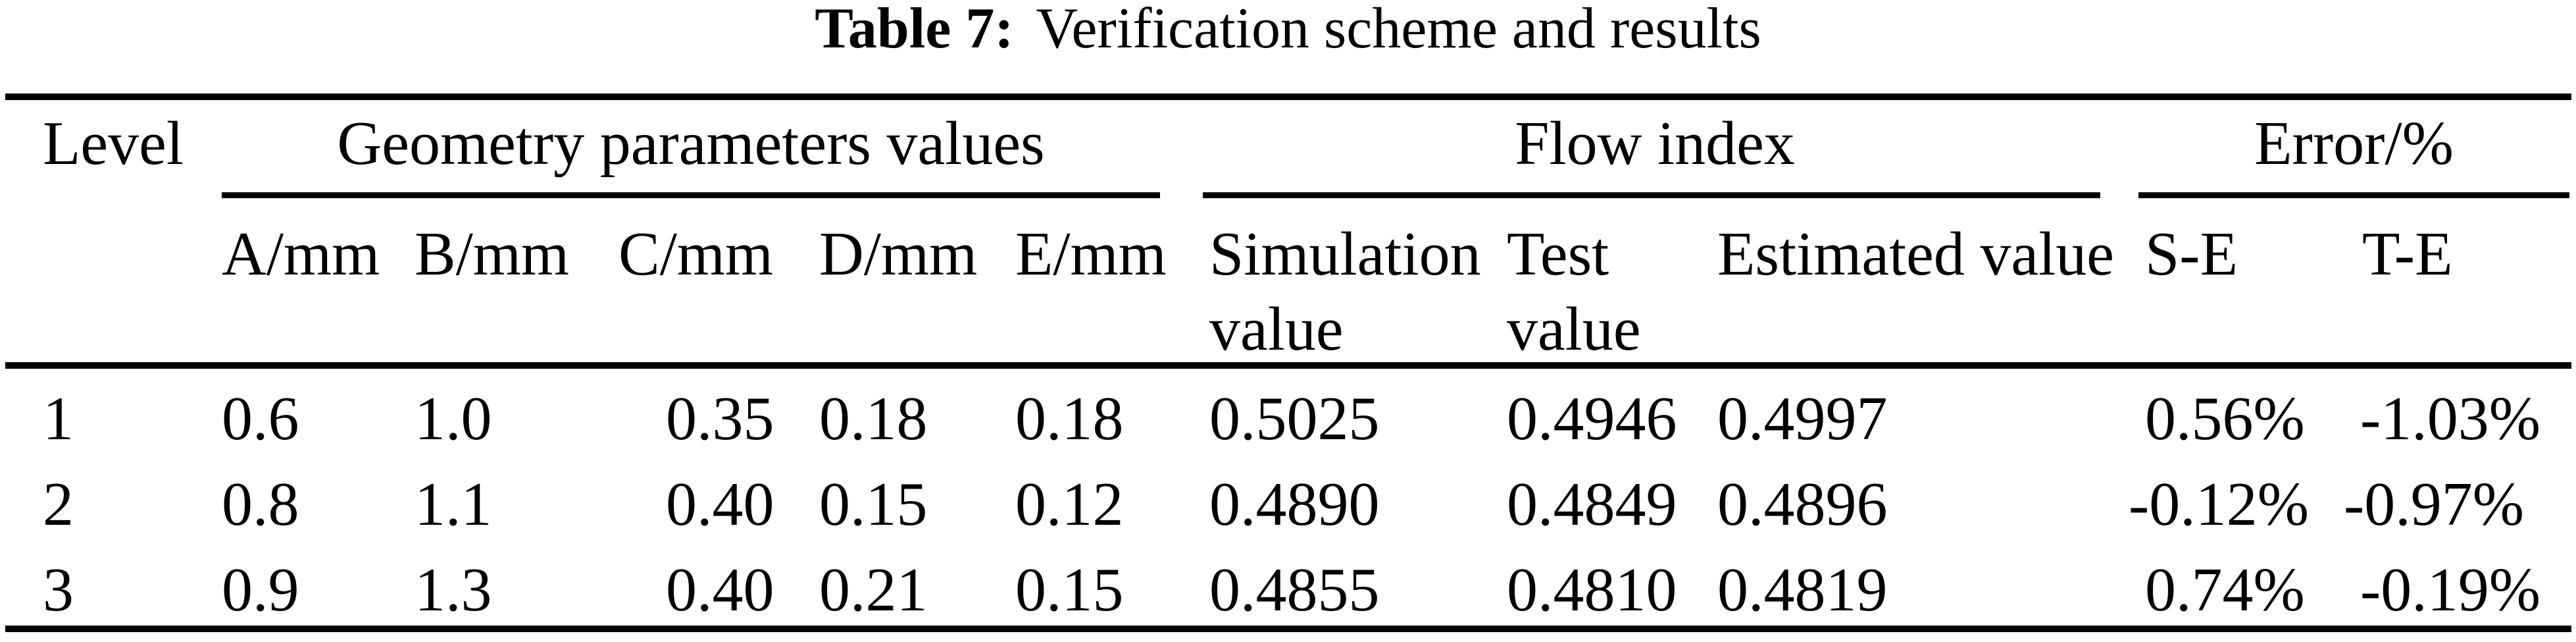 The height and width of the screenshot is (642, 2576). I want to click on header-col-simulation-line2: value, so click(1277, 329).